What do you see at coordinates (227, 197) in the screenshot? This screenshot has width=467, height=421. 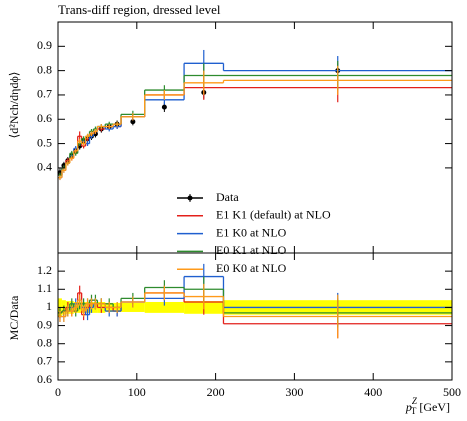 I see `legend-label: Data` at bounding box center [227, 197].